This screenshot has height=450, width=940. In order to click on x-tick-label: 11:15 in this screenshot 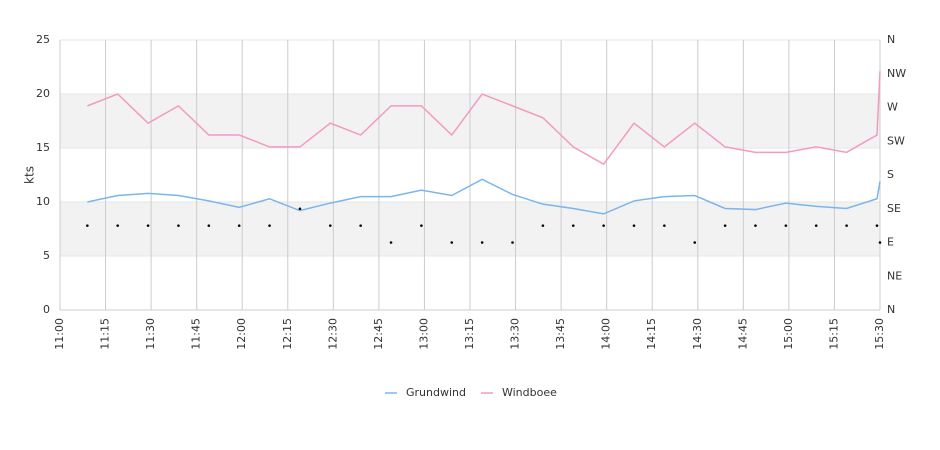, I will do `click(105, 334)`.